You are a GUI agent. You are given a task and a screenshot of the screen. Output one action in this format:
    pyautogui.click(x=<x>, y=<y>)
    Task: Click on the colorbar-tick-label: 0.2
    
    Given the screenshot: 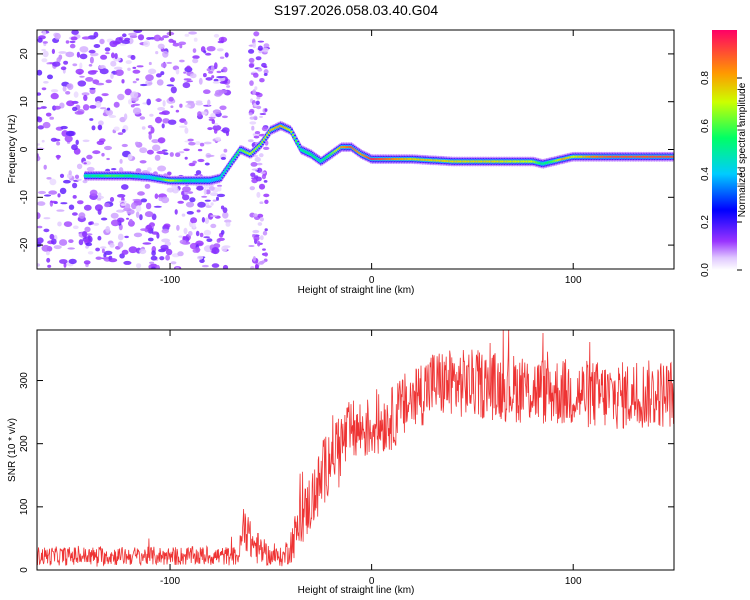 What is the action you would take?
    pyautogui.click(x=705, y=222)
    